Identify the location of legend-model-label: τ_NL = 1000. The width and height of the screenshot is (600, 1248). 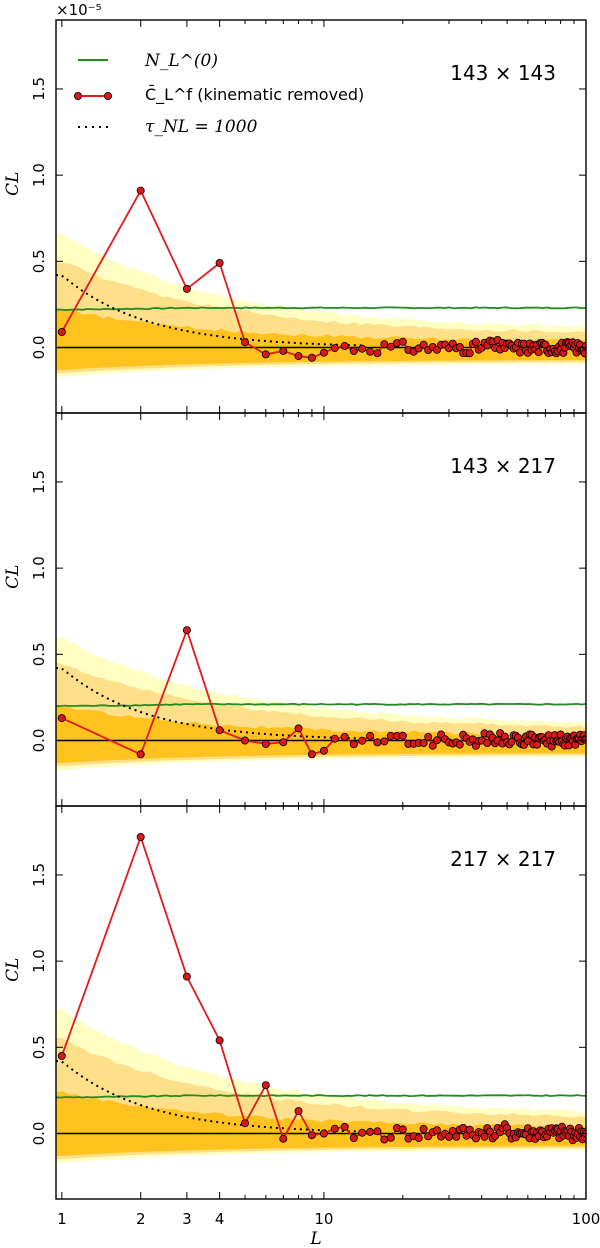
(201, 127).